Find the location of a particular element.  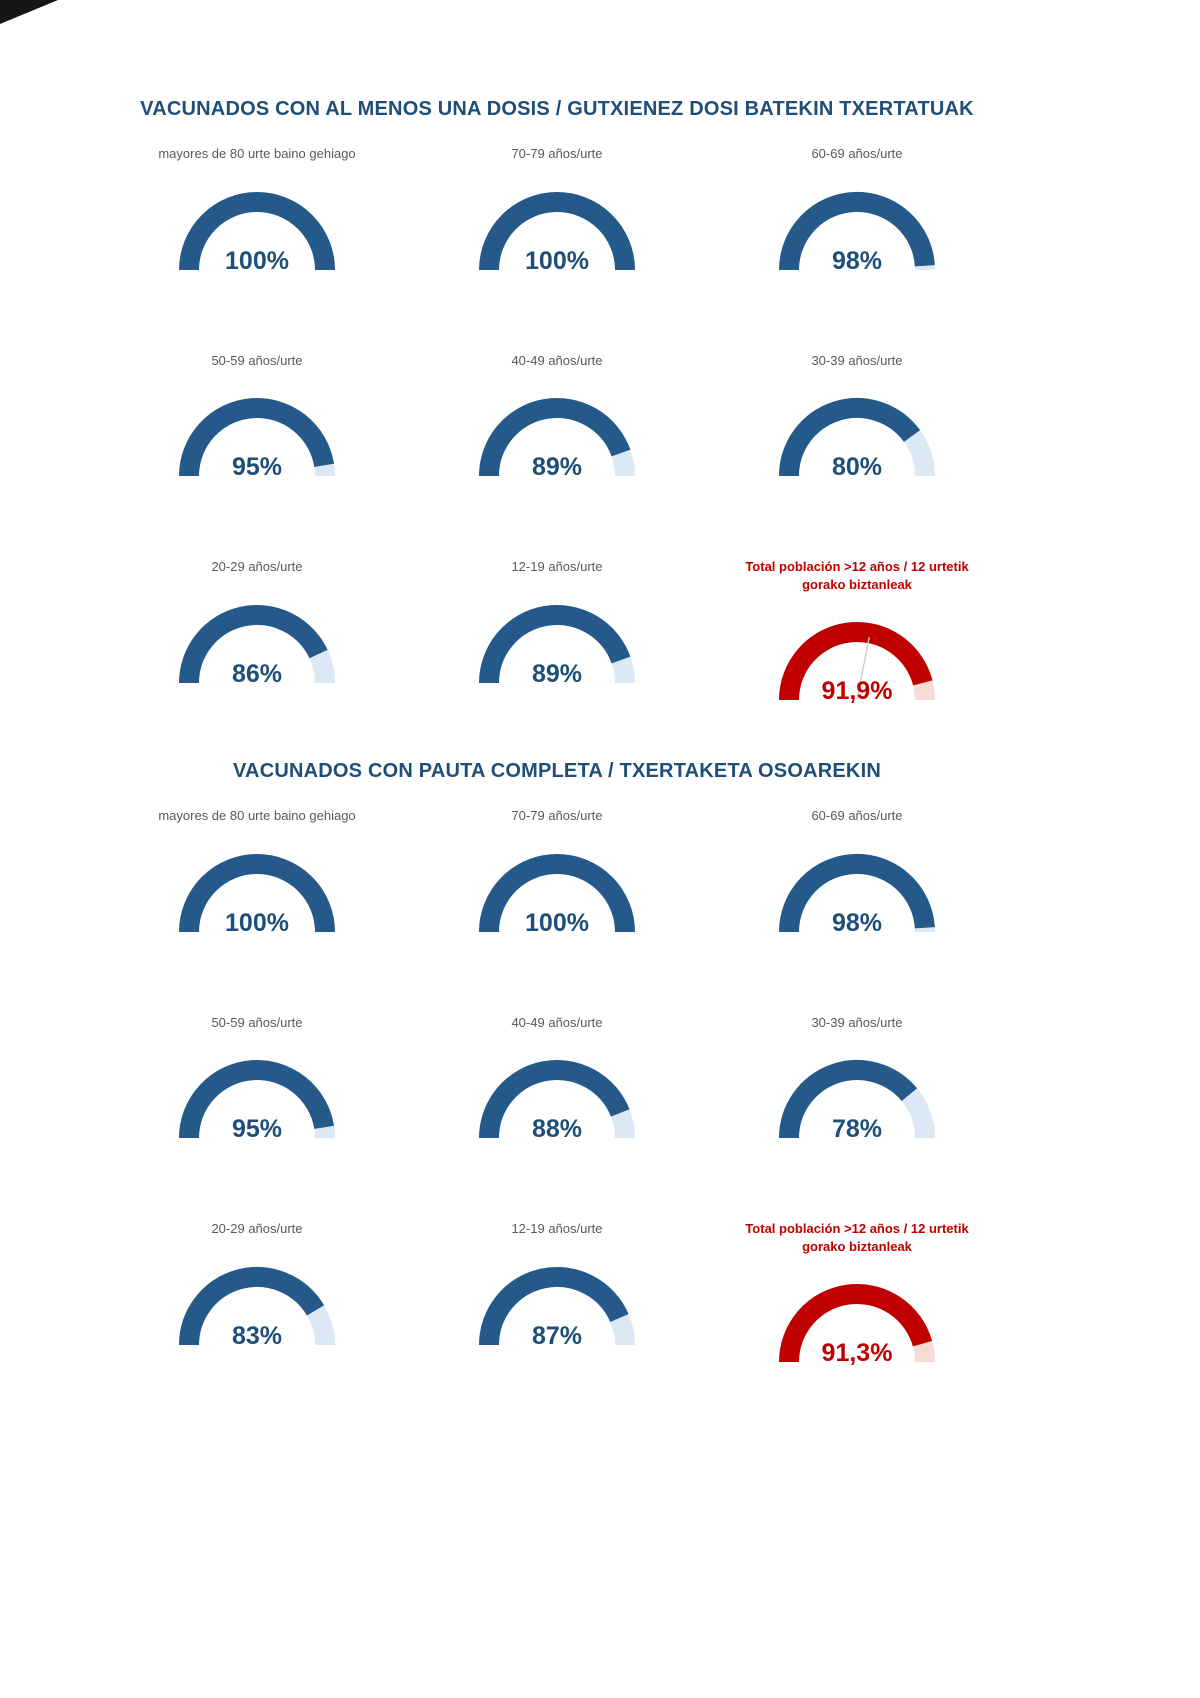

gauge-value: 86% is located at coordinates (257, 673).